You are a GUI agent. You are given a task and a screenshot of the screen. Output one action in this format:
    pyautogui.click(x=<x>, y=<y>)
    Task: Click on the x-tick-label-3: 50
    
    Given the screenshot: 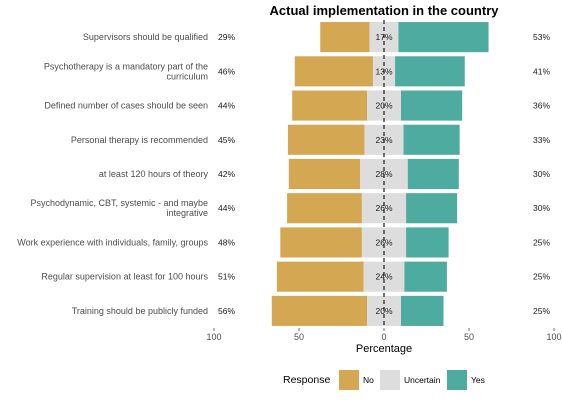 What is the action you would take?
    pyautogui.click(x=469, y=337)
    